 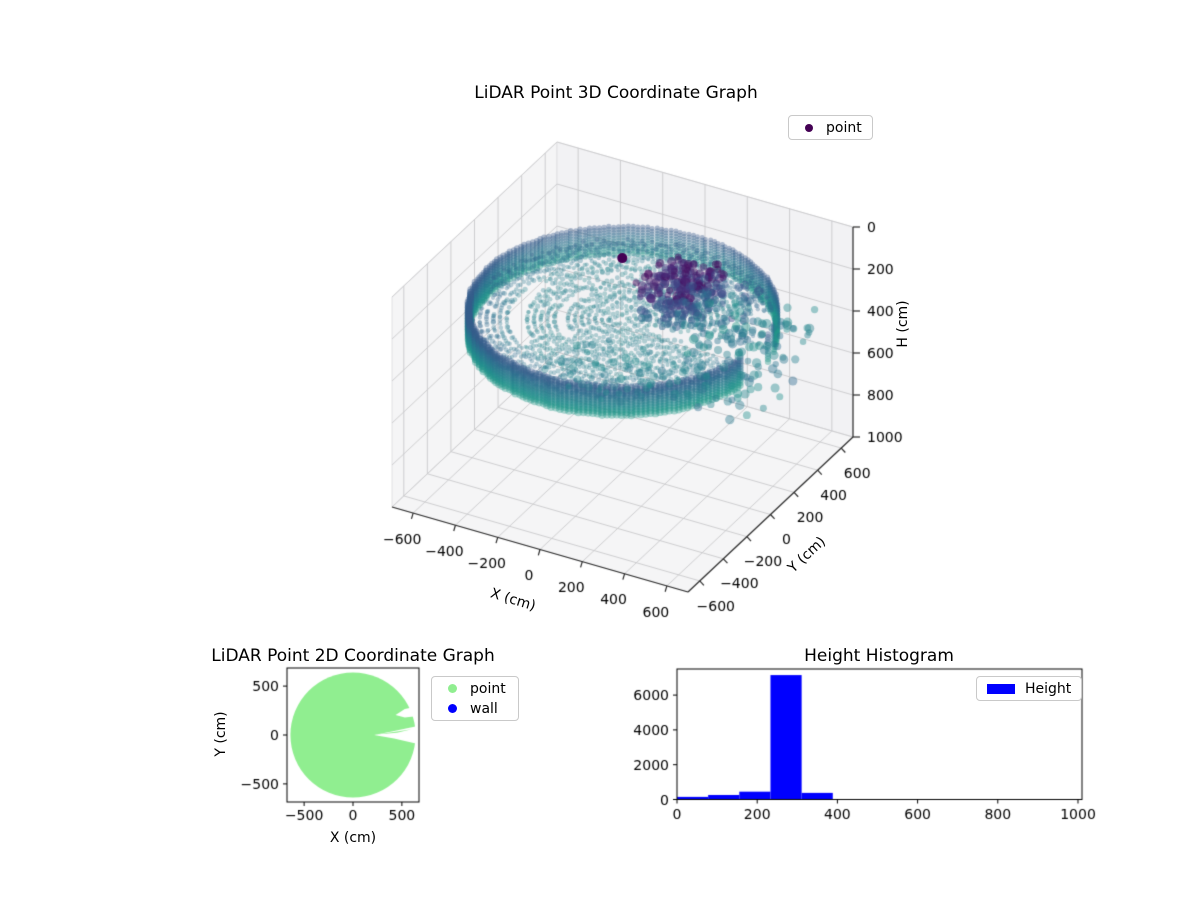 I want to click on plot2d-xlabel: X (cm), so click(x=353, y=838).